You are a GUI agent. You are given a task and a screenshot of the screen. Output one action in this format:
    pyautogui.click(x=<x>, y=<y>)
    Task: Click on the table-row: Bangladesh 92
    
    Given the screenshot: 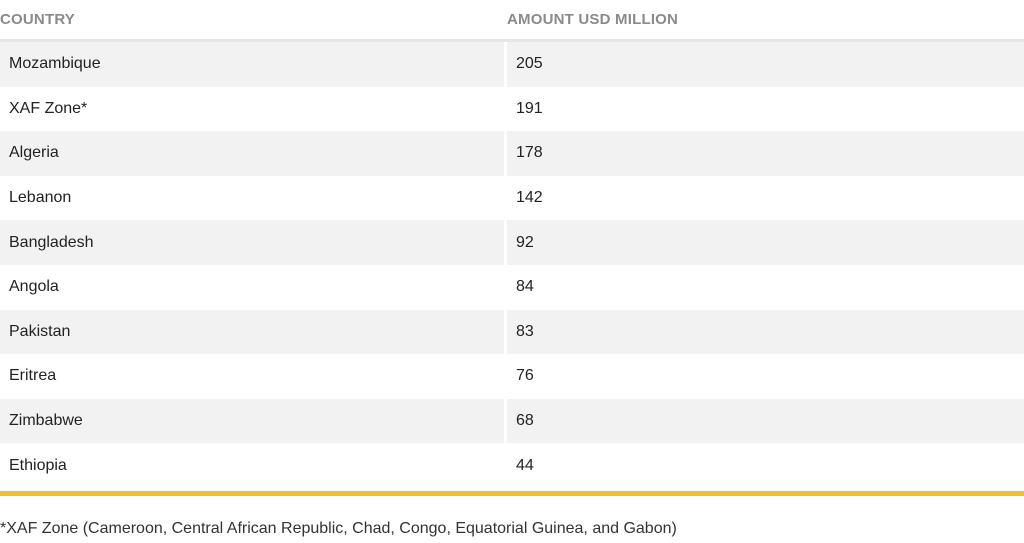 What is the action you would take?
    pyautogui.click(x=512, y=242)
    